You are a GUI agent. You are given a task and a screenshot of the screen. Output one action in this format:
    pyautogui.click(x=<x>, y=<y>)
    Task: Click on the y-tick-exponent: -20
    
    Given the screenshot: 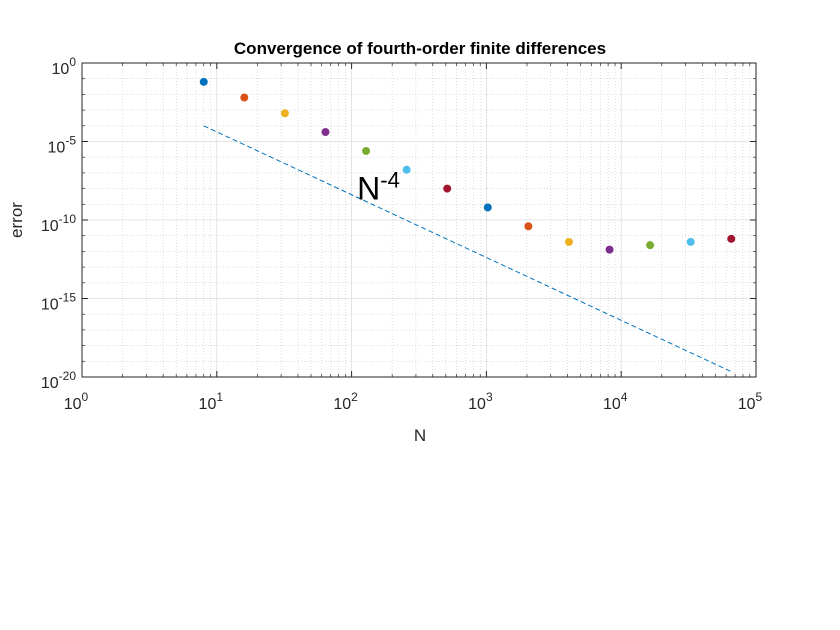 What is the action you would take?
    pyautogui.click(x=68, y=376)
    